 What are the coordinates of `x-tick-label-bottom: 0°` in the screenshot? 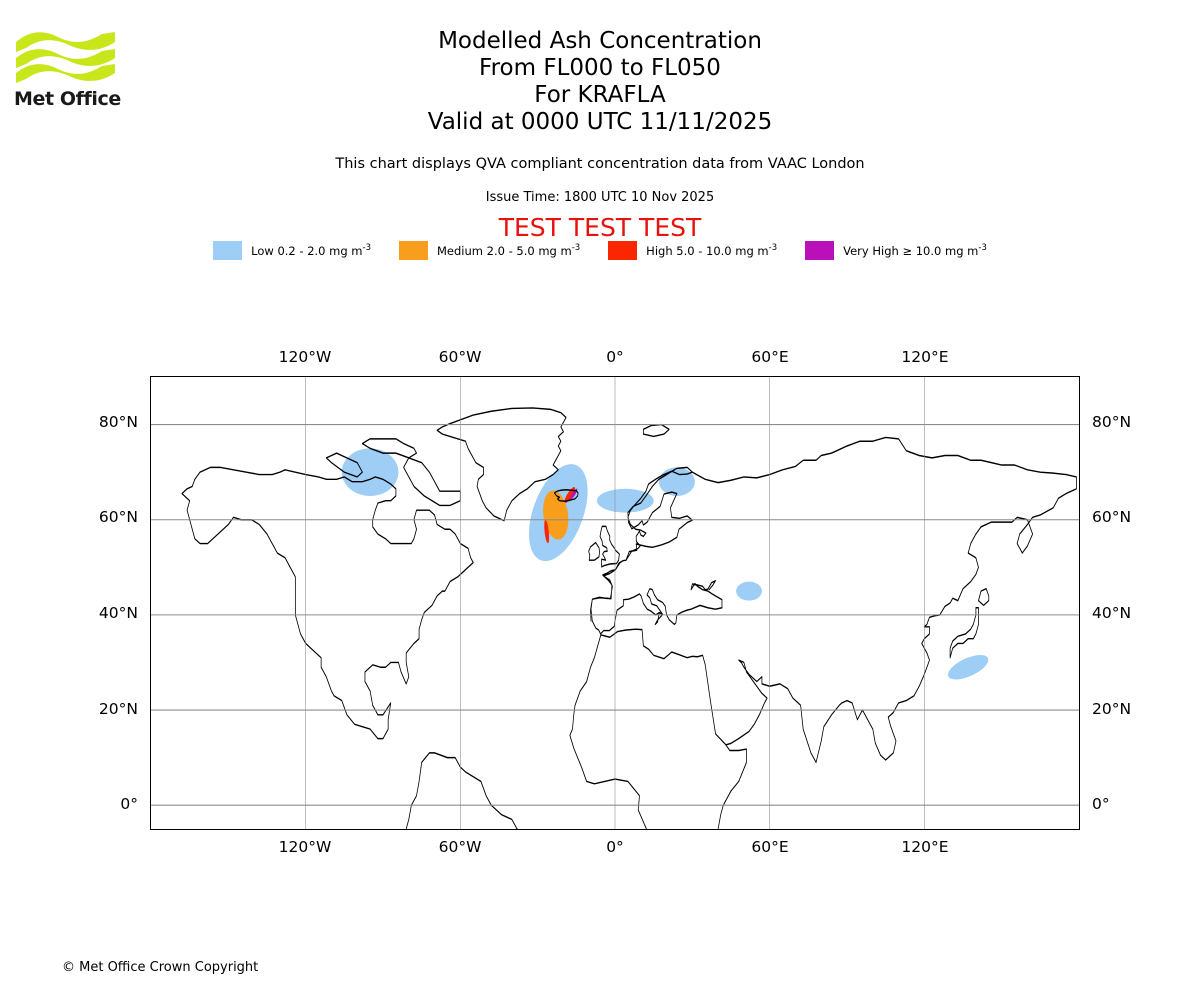 It's located at (615, 847).